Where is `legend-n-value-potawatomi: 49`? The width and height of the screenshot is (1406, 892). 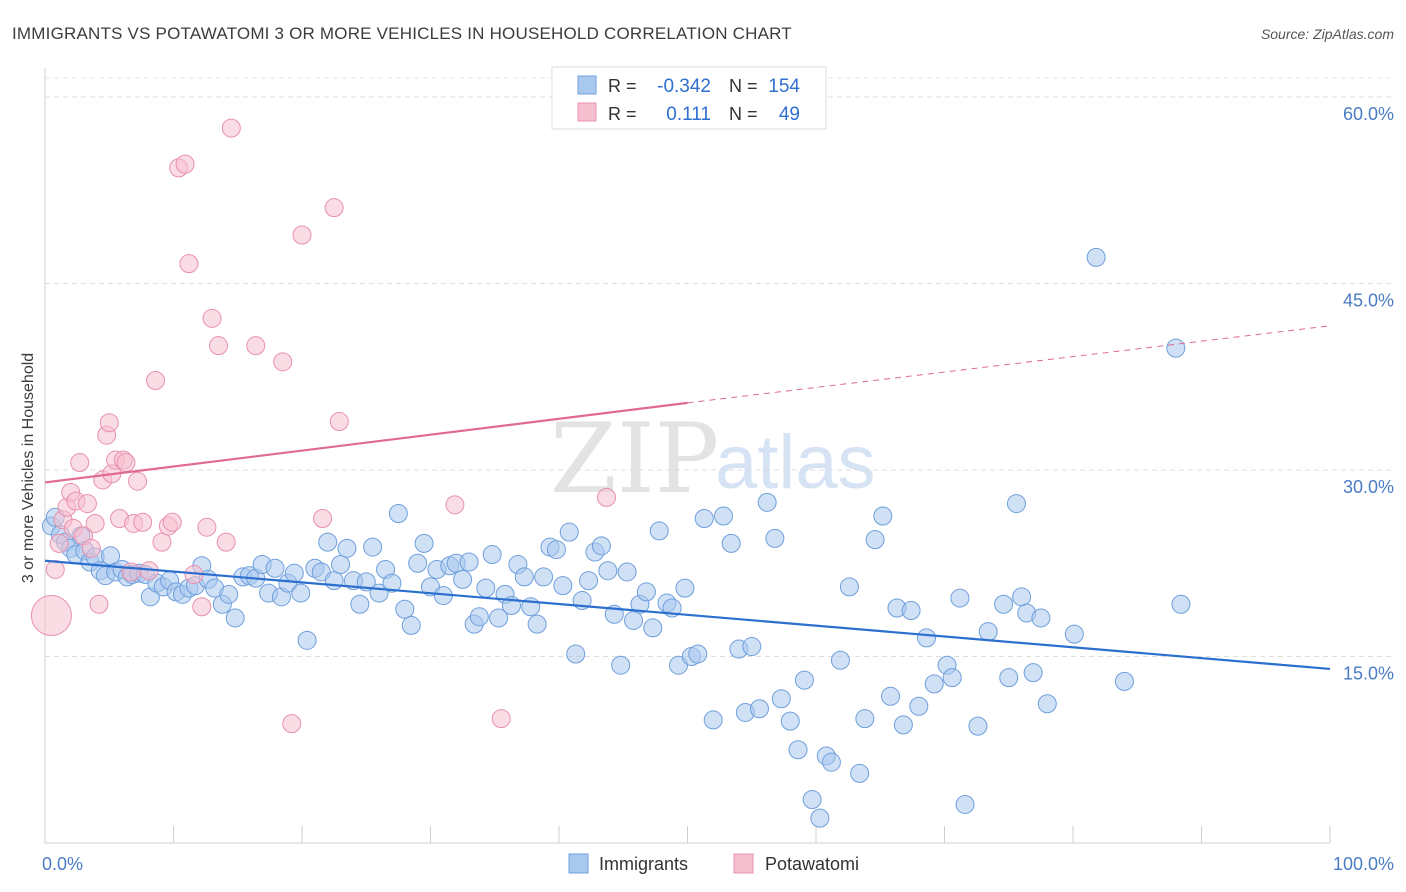 legend-n-value-potawatomi: 49 is located at coordinates (789, 114).